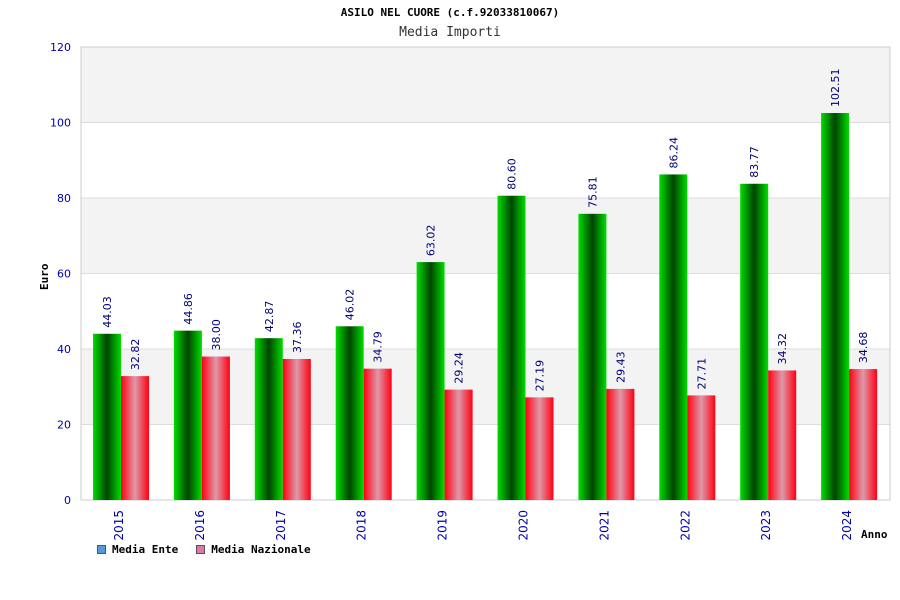  Describe the element at coordinates (378, 347) in the screenshot. I see `data-label: 34.79` at that location.